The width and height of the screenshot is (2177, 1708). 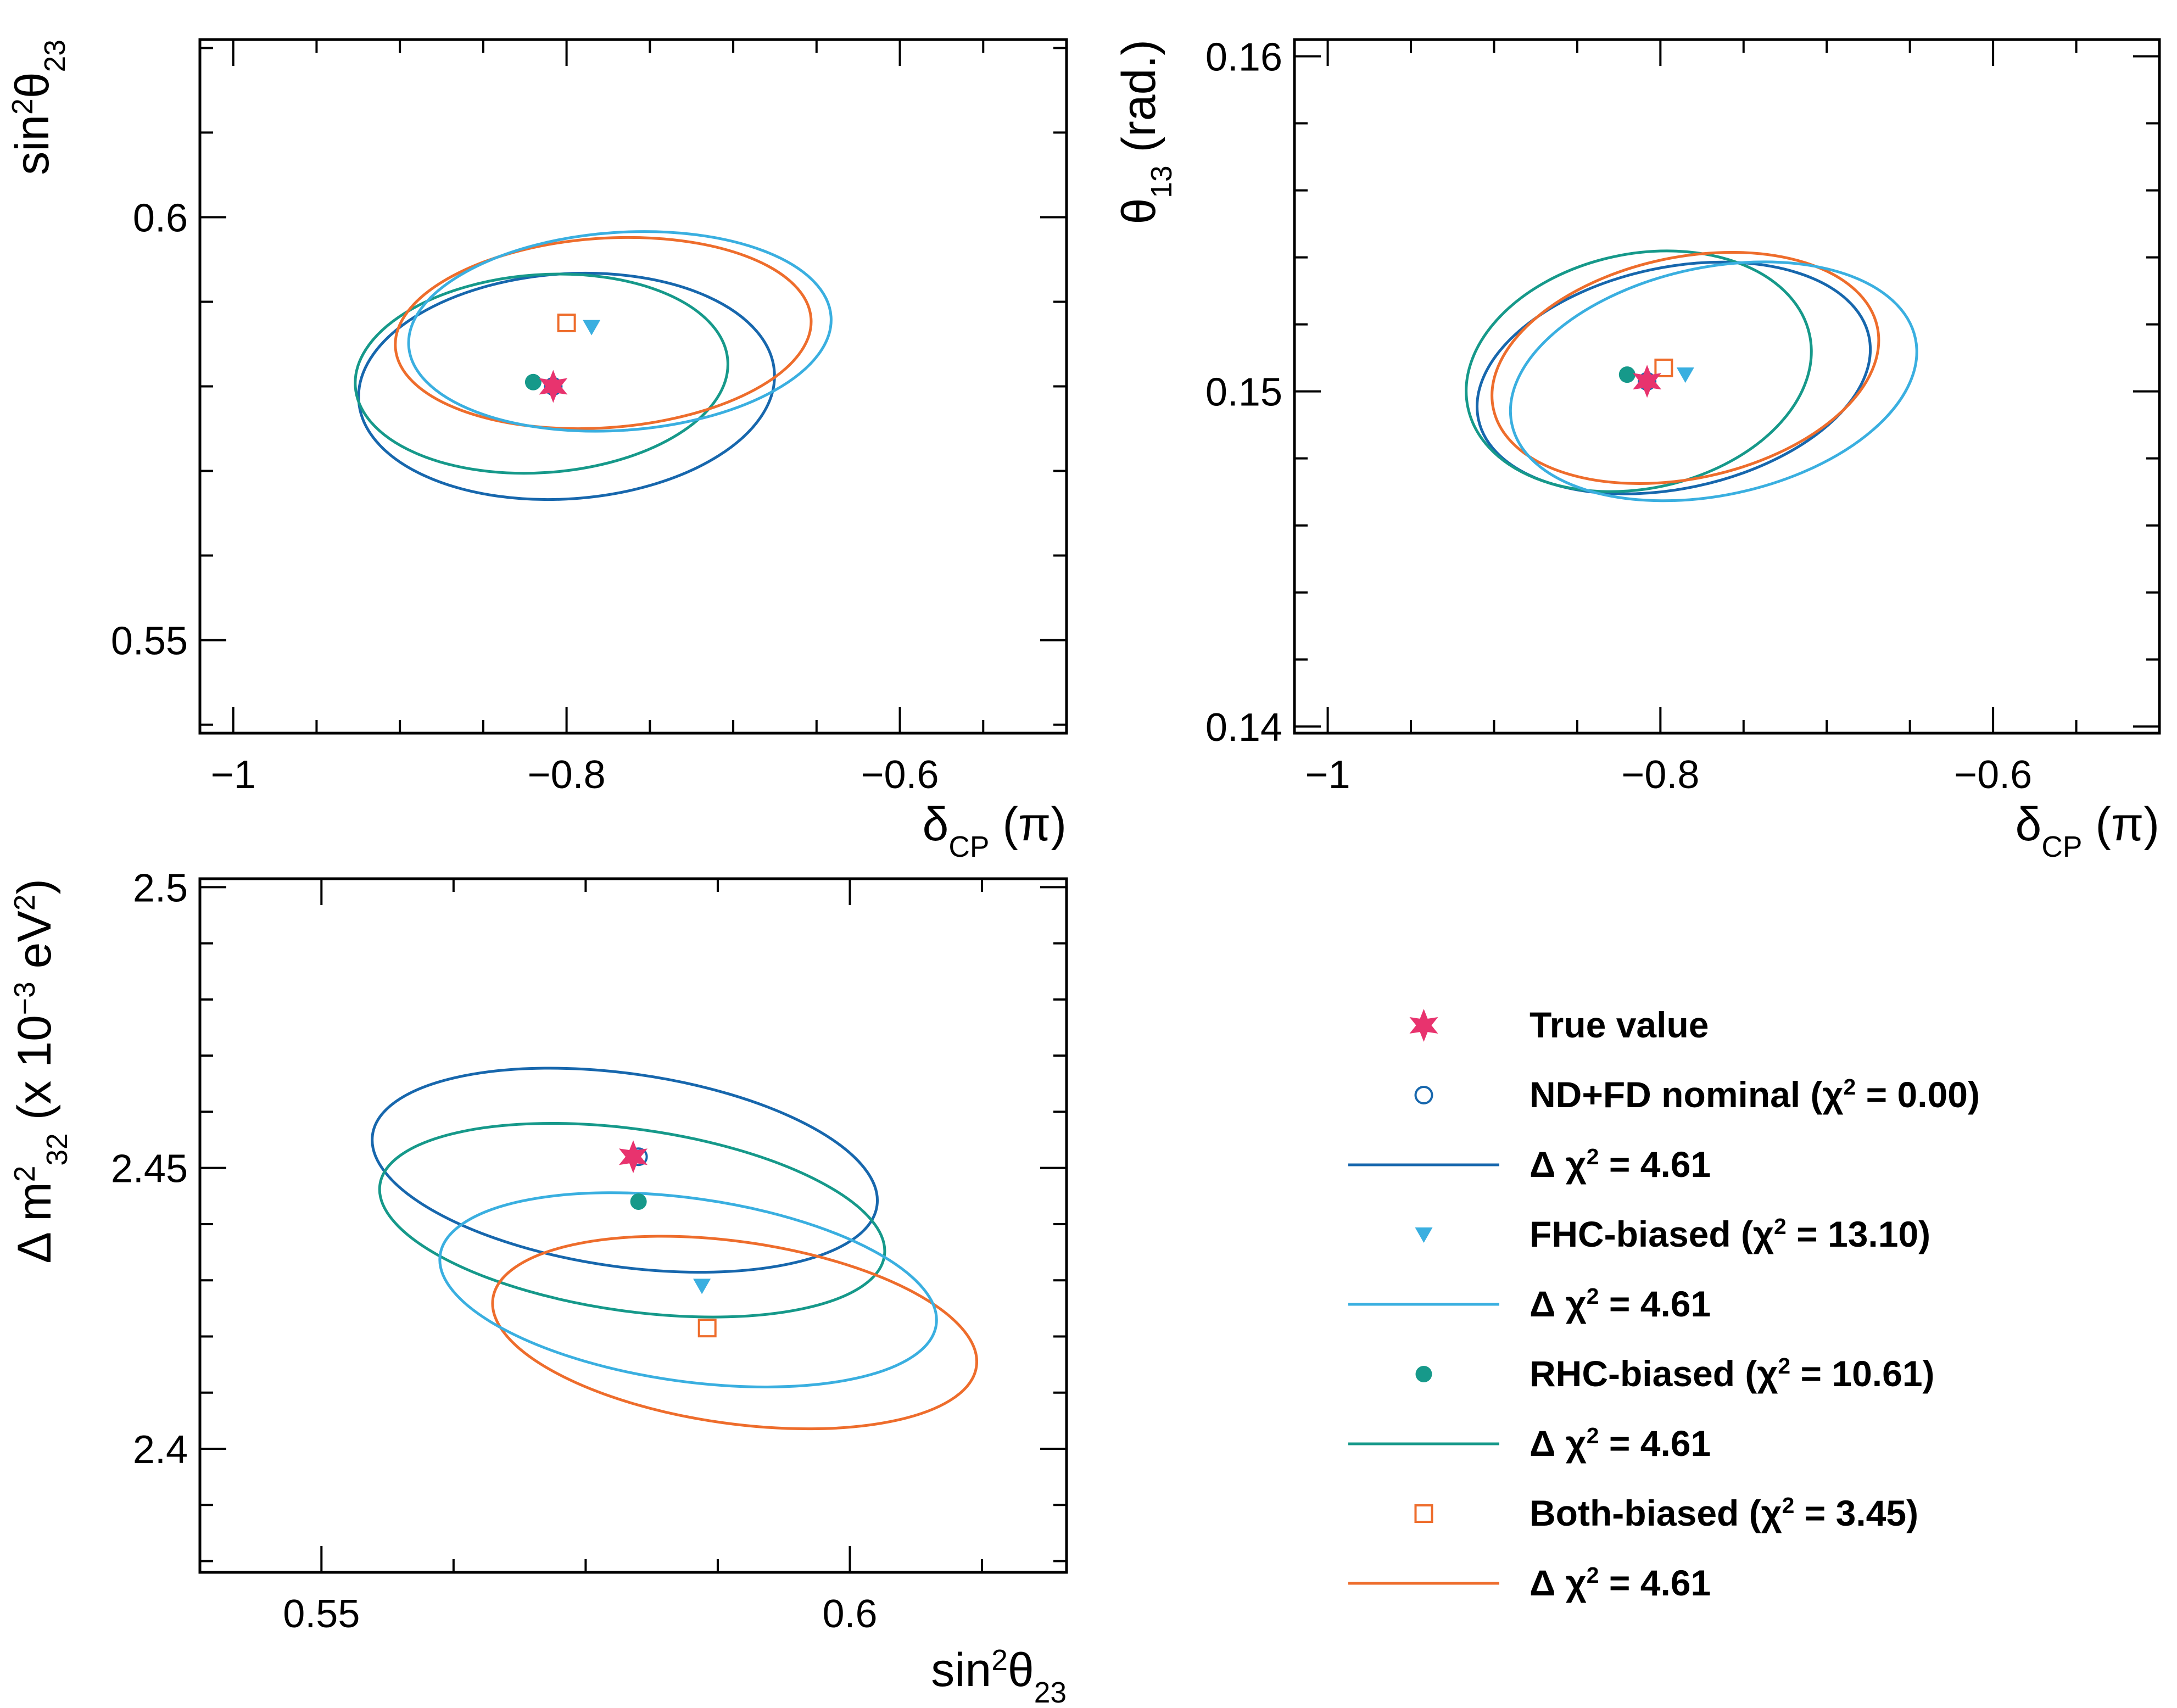 What do you see at coordinates (1423, 1025) in the screenshot?
I see `legend-marker-true` at bounding box center [1423, 1025].